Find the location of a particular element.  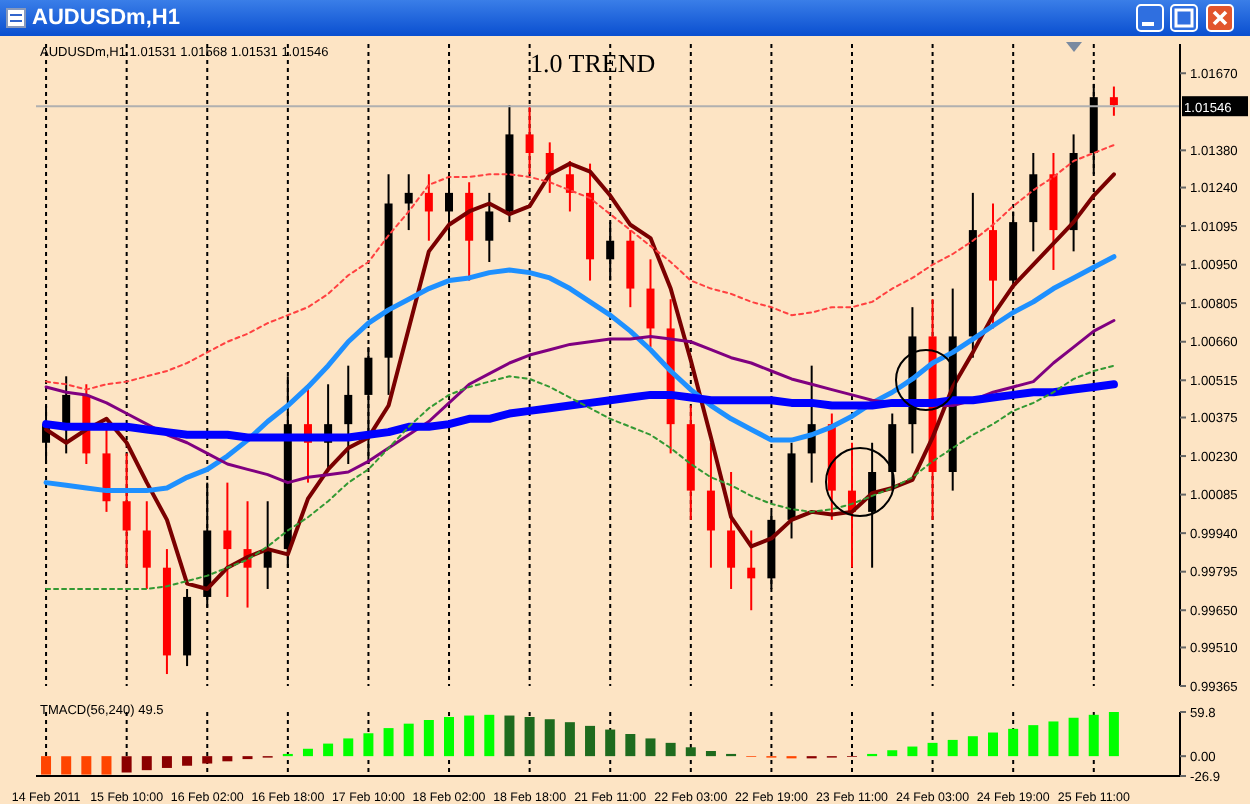

text: AUDUSDm,H1 is located at coordinates (106, 18).